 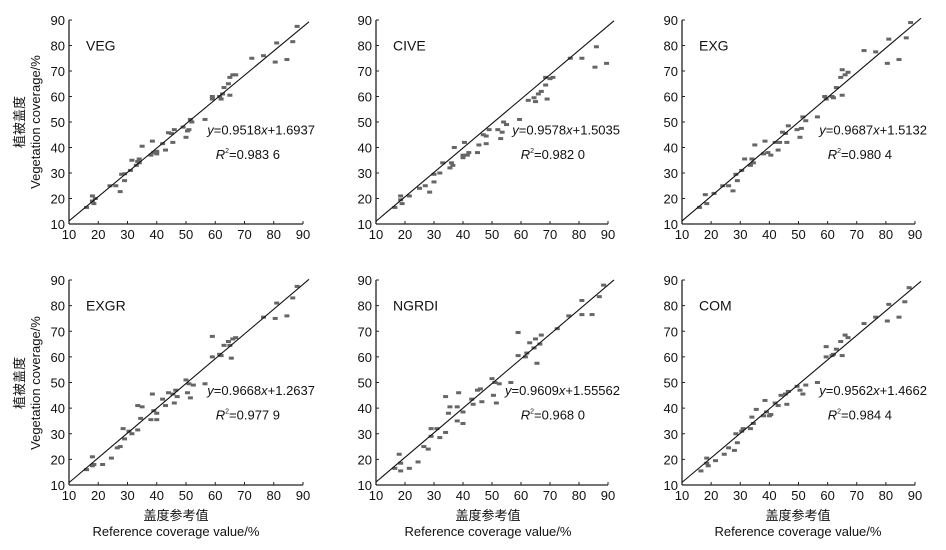 What do you see at coordinates (521, 495) in the screenshot?
I see `x-tick-label: 60` at bounding box center [521, 495].